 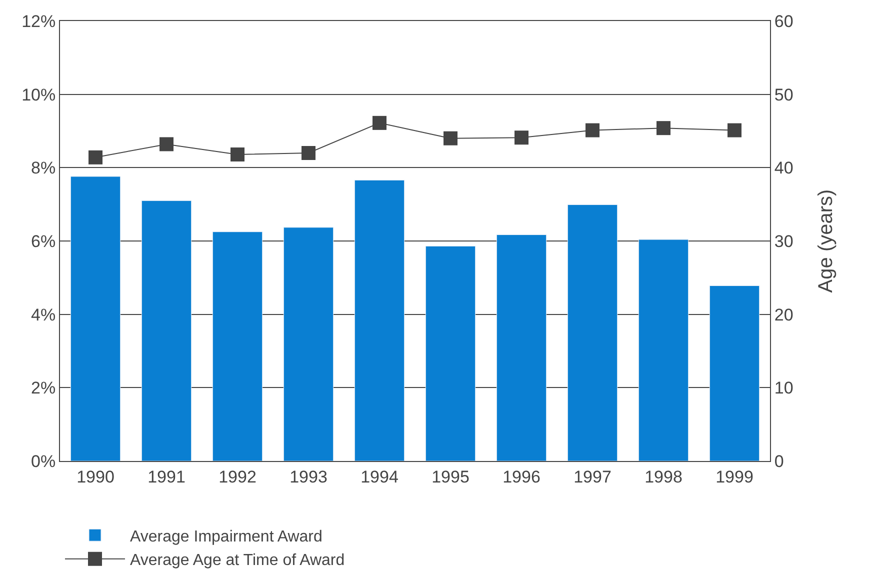 What do you see at coordinates (95, 476) in the screenshot?
I see `x-tick-label: 1990` at bounding box center [95, 476].